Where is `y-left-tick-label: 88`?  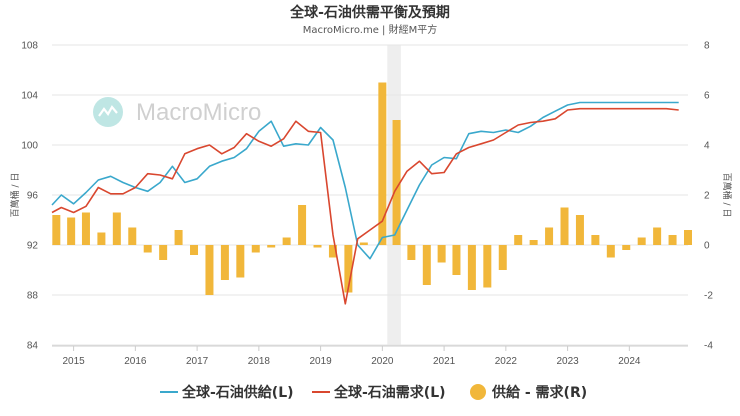
y-left-tick-label: 88 is located at coordinates (33, 296).